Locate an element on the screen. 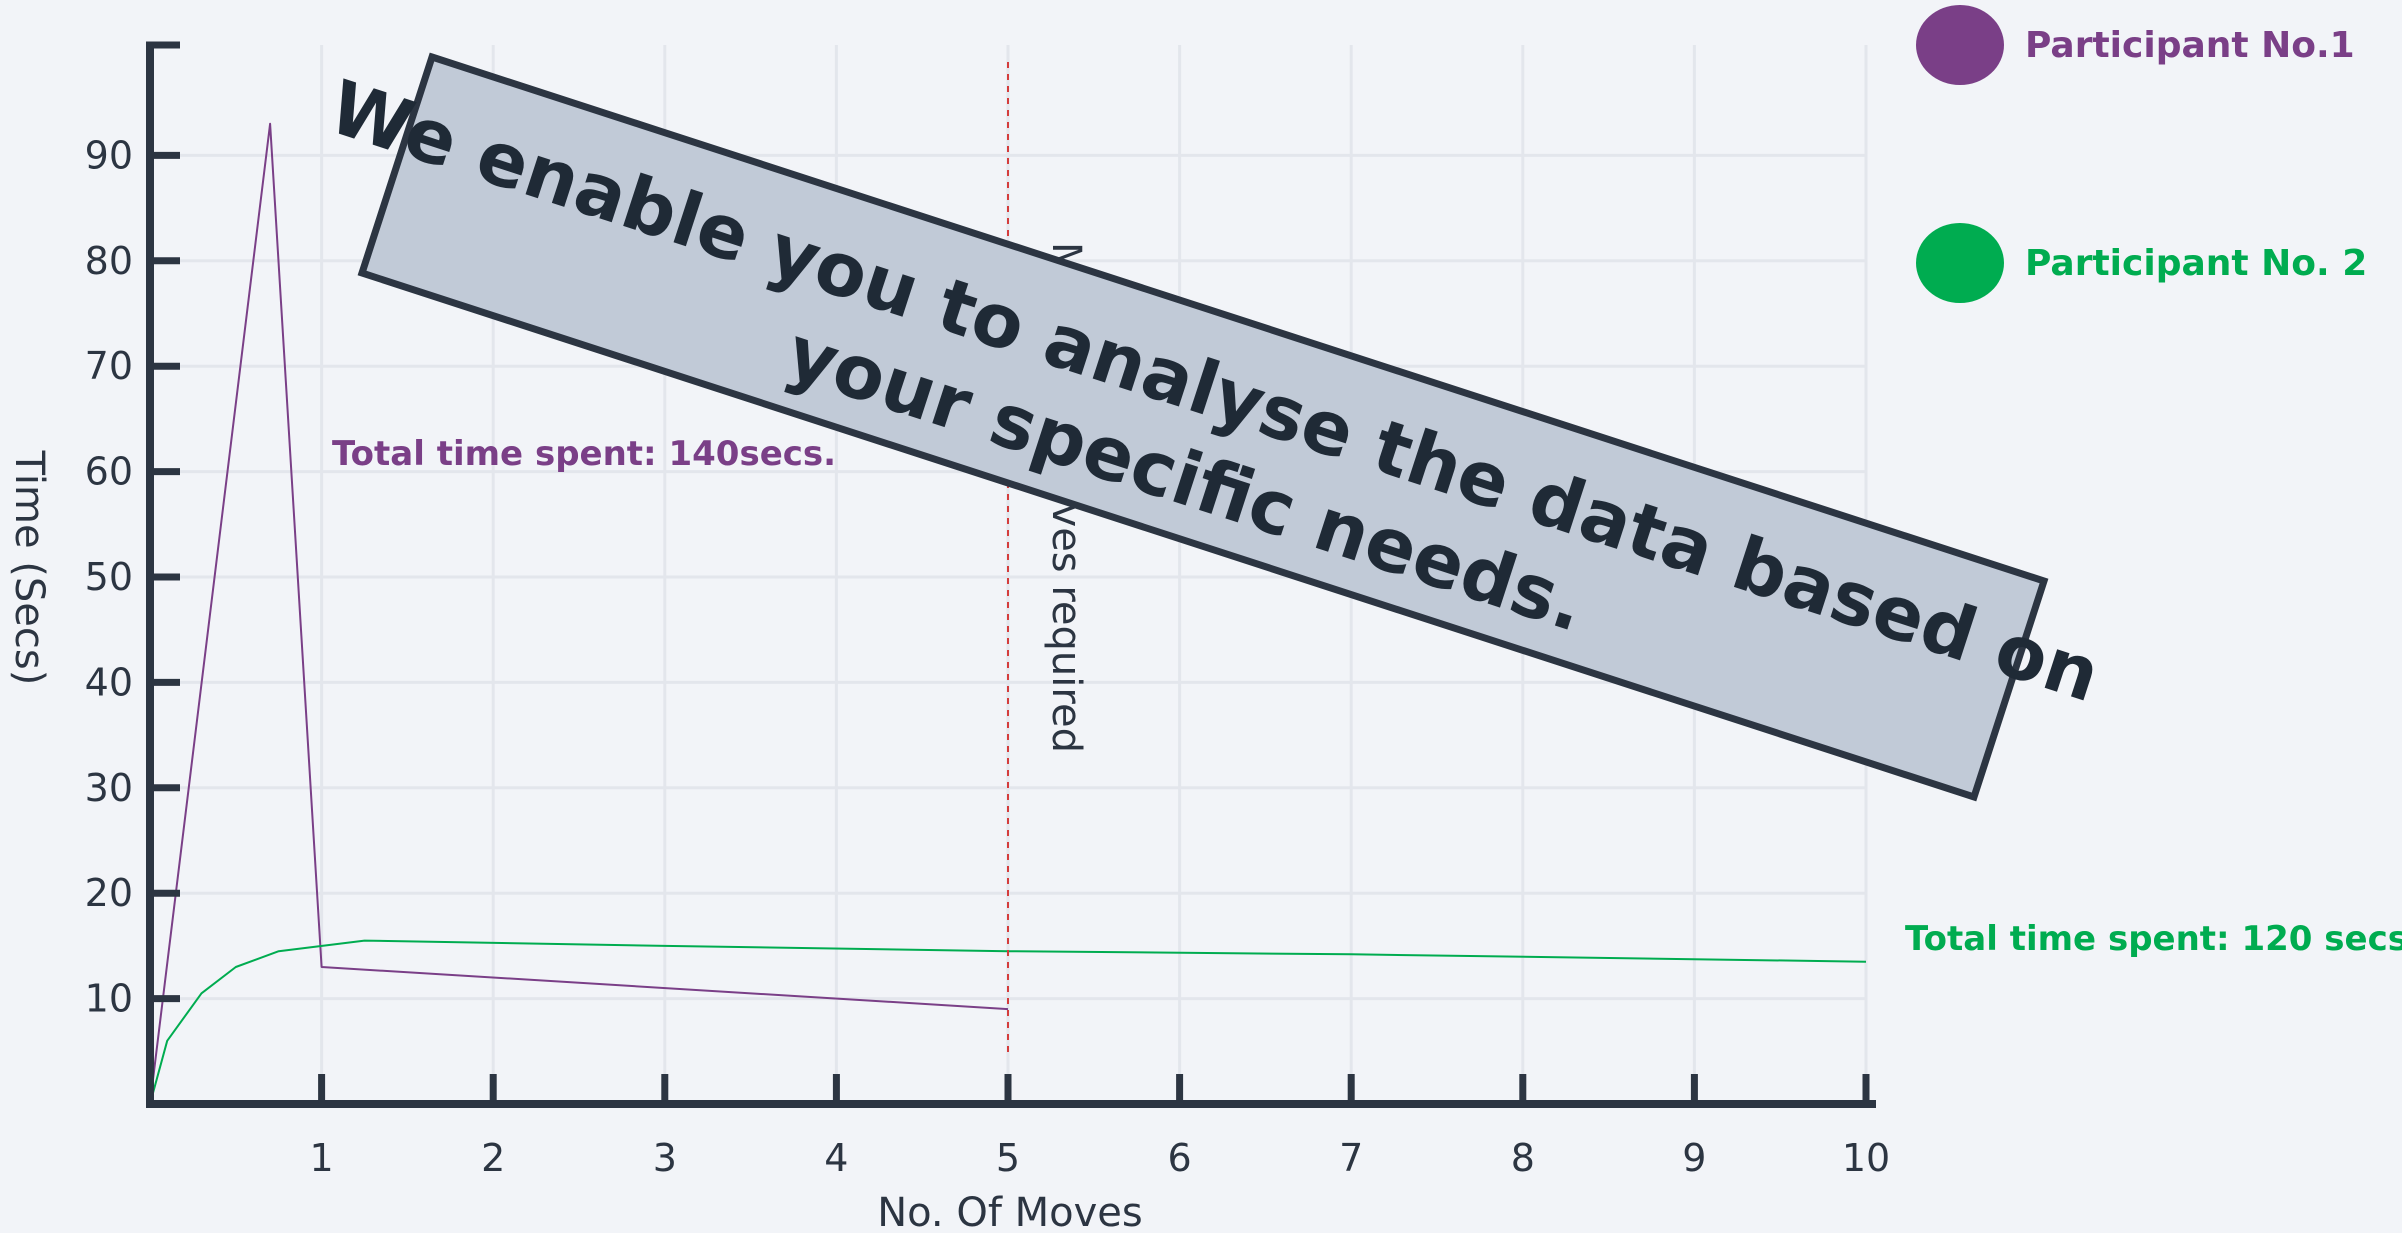  x-tick-label: 6 is located at coordinates (1180, 1158).